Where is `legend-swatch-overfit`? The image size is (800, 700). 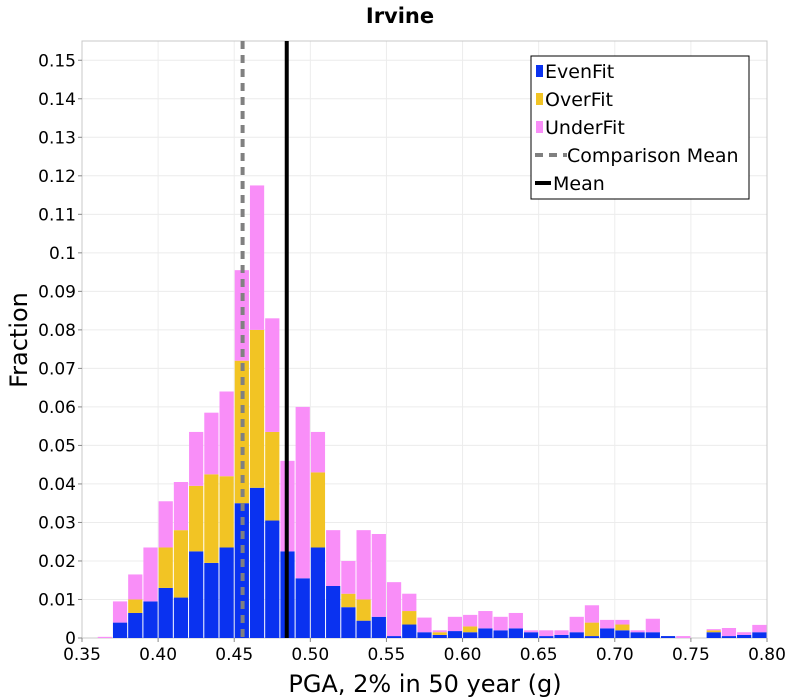
legend-swatch-overfit is located at coordinates (539, 99).